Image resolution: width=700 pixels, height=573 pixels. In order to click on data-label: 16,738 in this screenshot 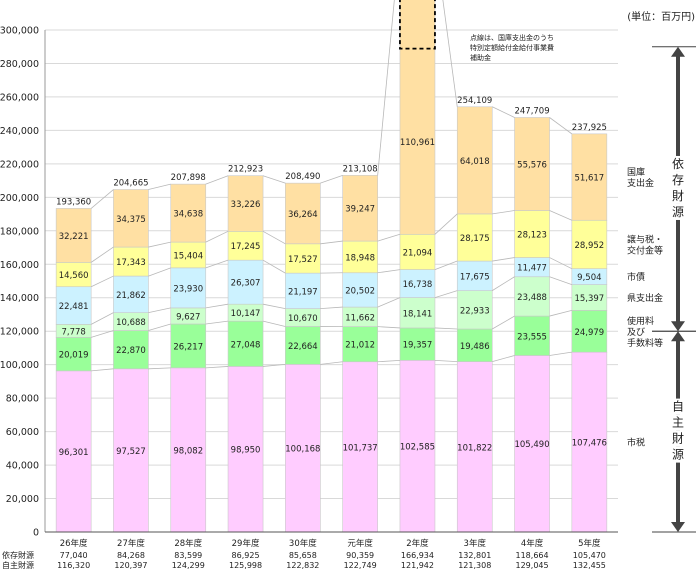, I will do `click(418, 285)`.